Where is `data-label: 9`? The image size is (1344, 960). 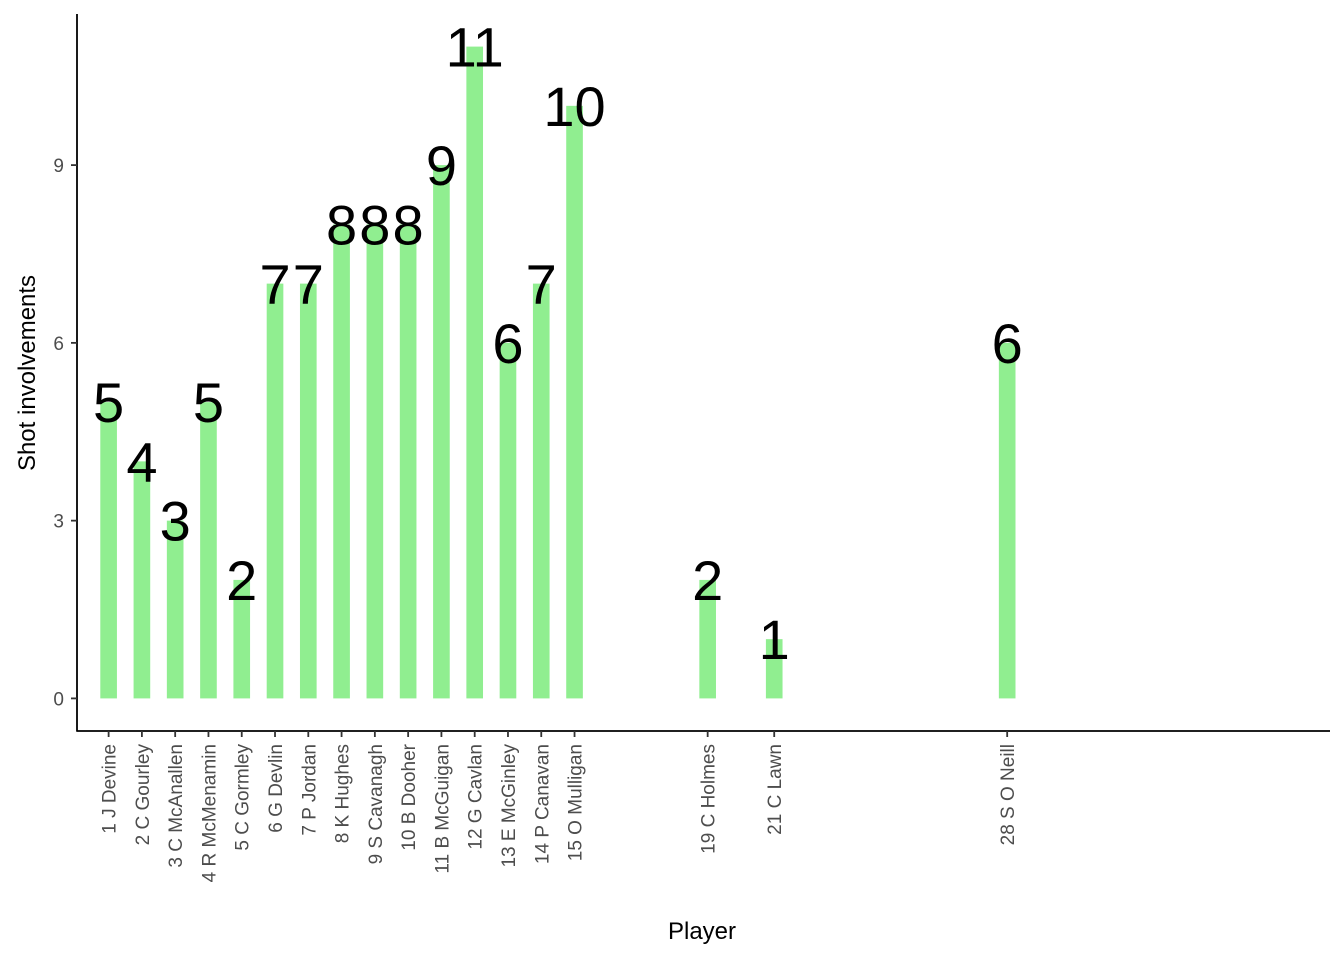
data-label: 9 is located at coordinates (441, 165).